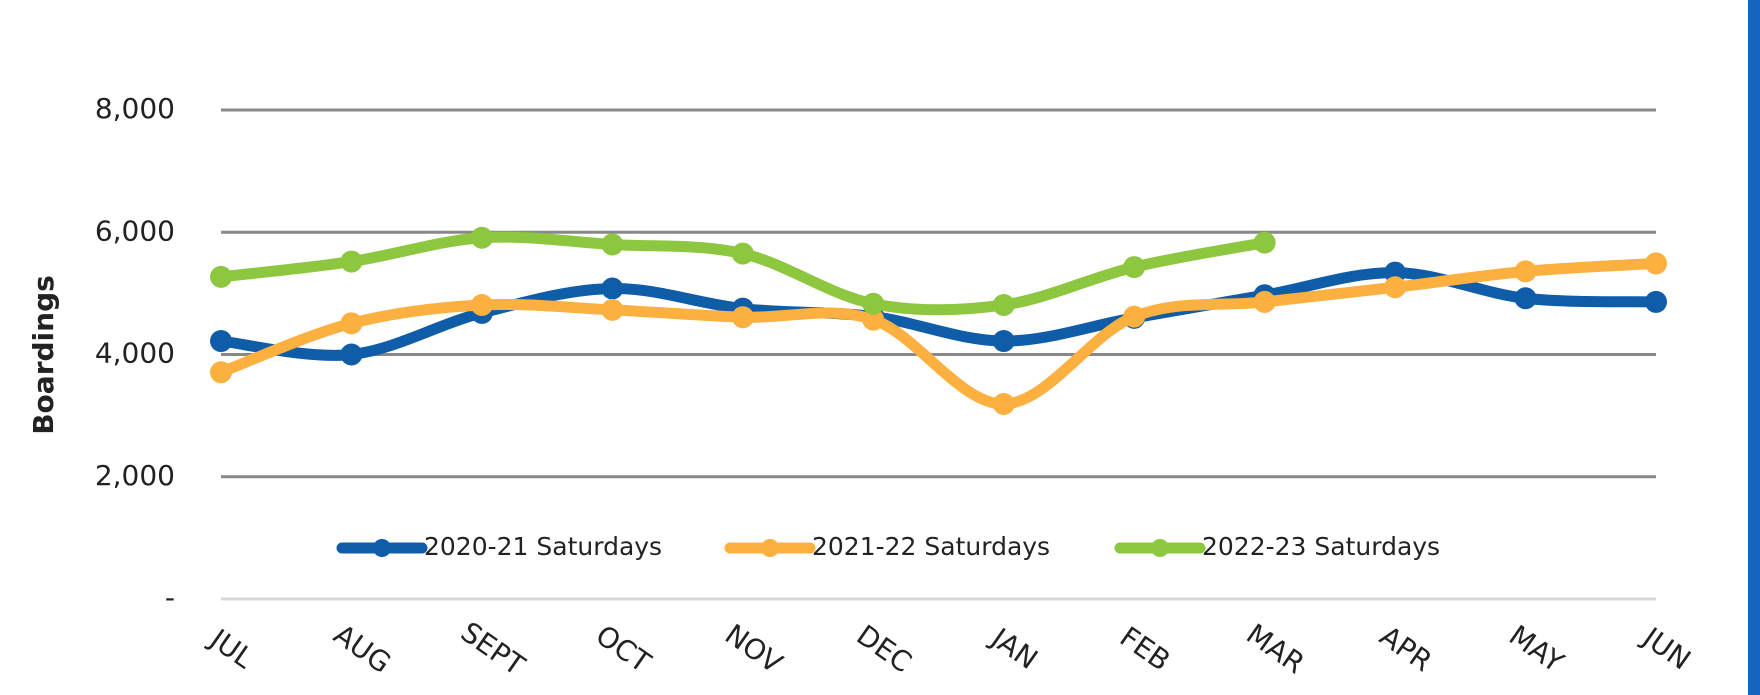 The image size is (1760, 695). I want to click on y-axis-title: Boardings, so click(43, 355).